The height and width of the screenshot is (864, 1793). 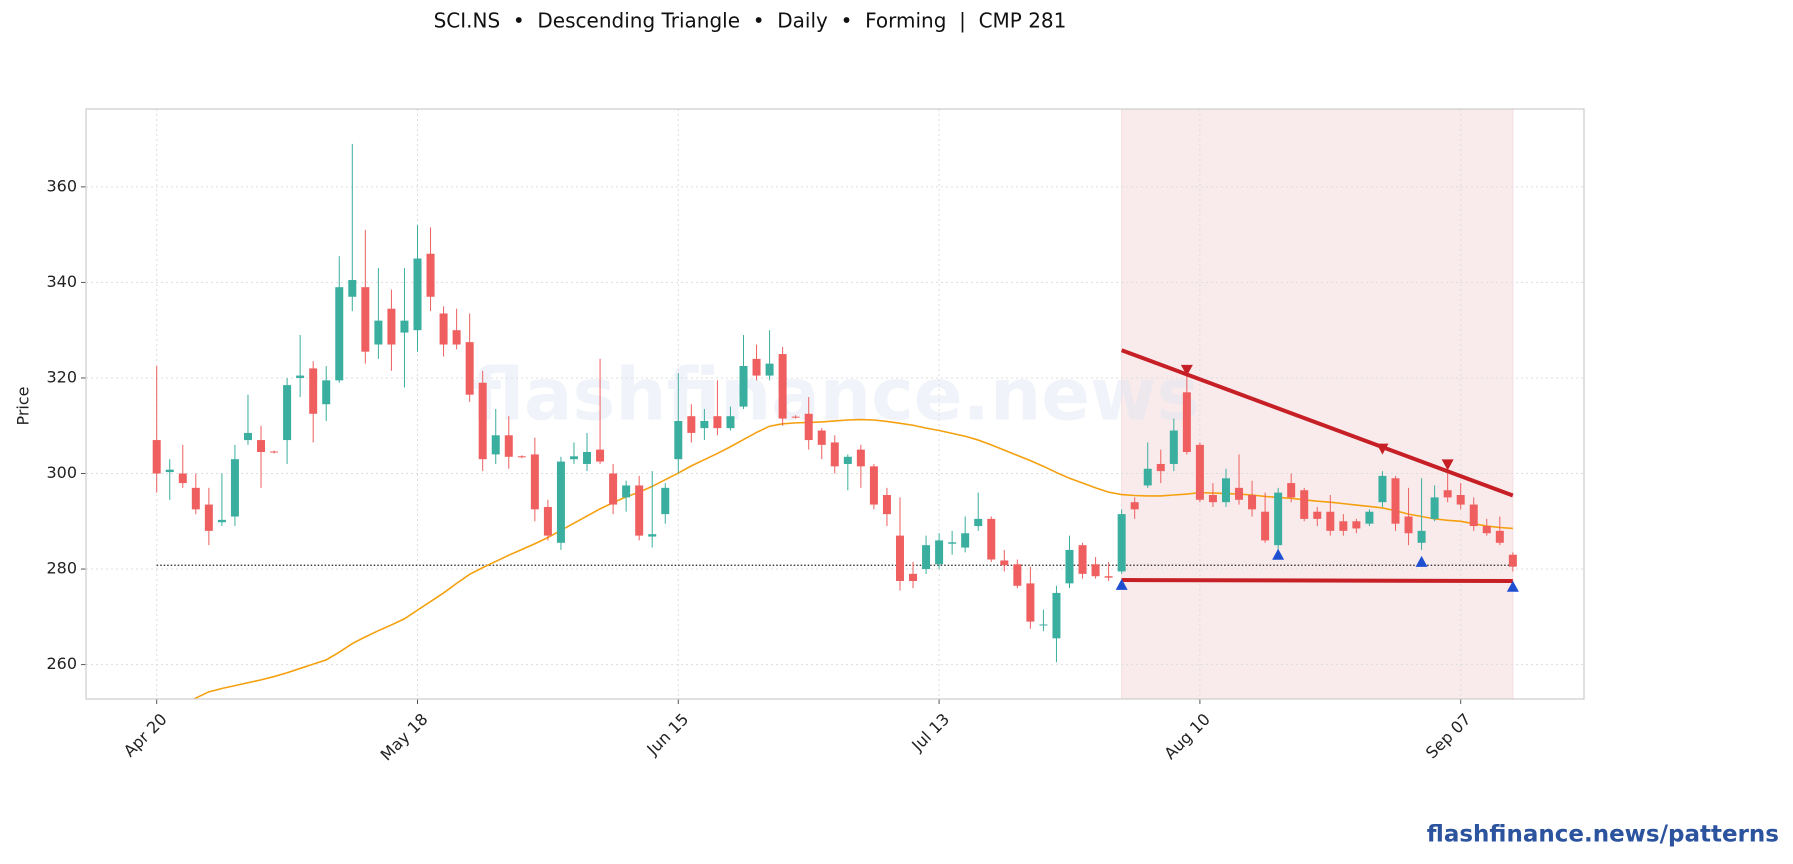 What do you see at coordinates (61, 568) in the screenshot?
I see `y-tick-label: 280` at bounding box center [61, 568].